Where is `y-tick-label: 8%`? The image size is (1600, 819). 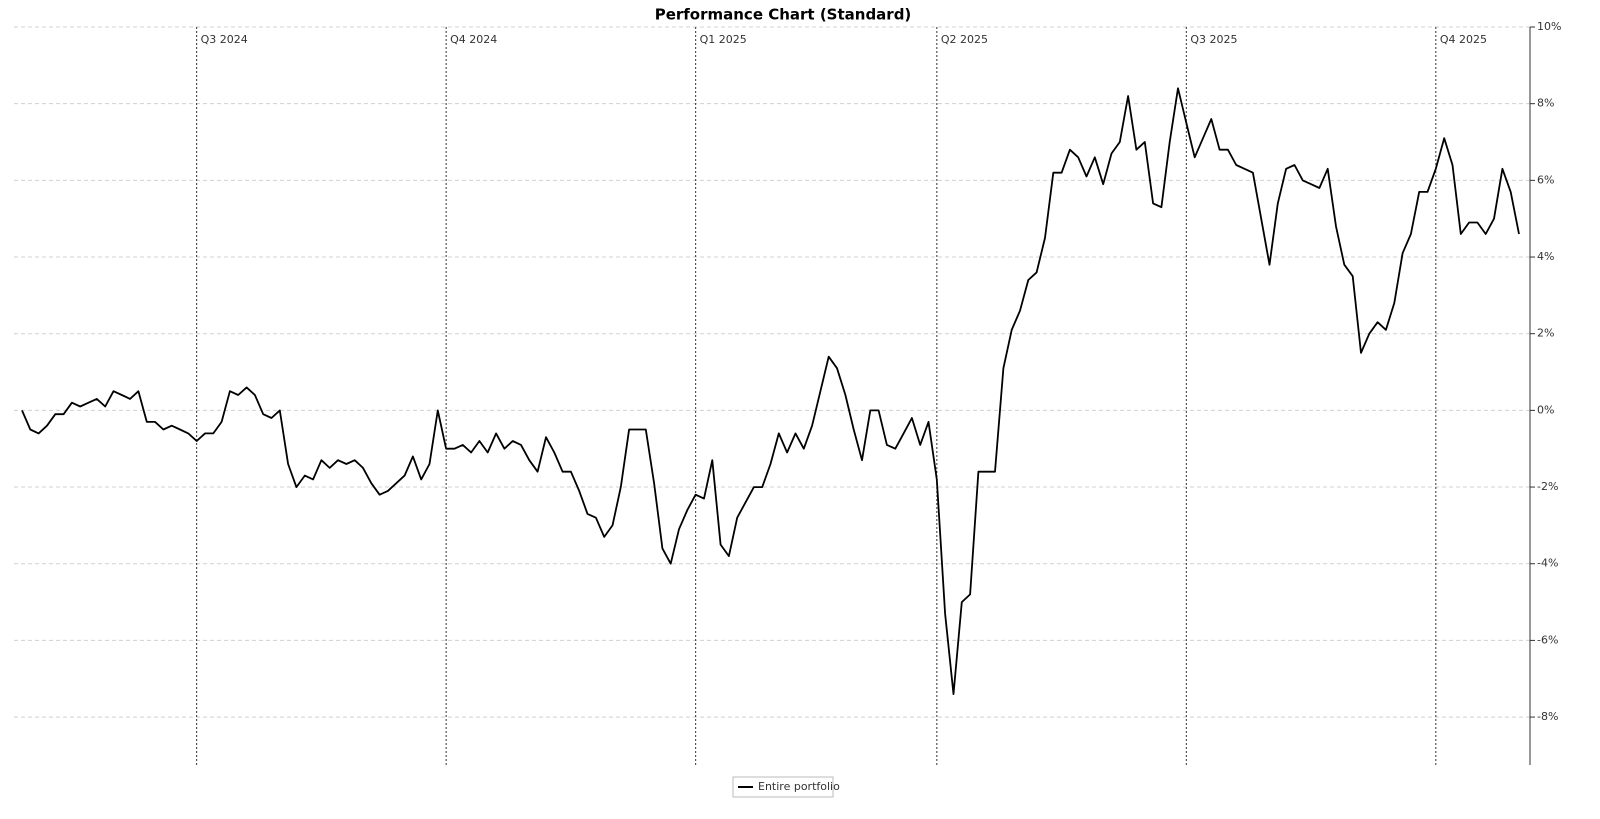
y-tick-label: 8% is located at coordinates (1545, 103).